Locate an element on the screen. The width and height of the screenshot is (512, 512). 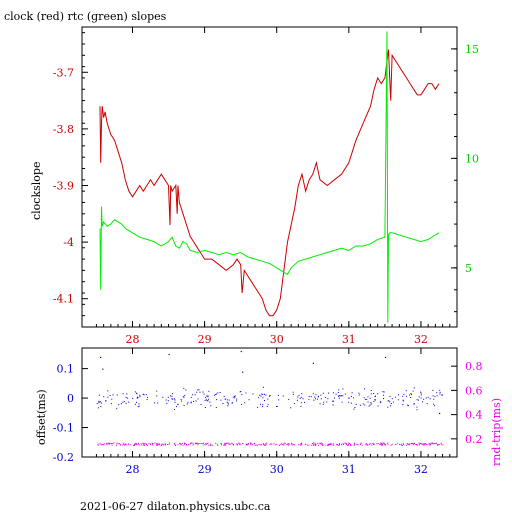
bottom-y-axis-left: -0.2 -0.1 0 0.1 is located at coordinates (70, 413).